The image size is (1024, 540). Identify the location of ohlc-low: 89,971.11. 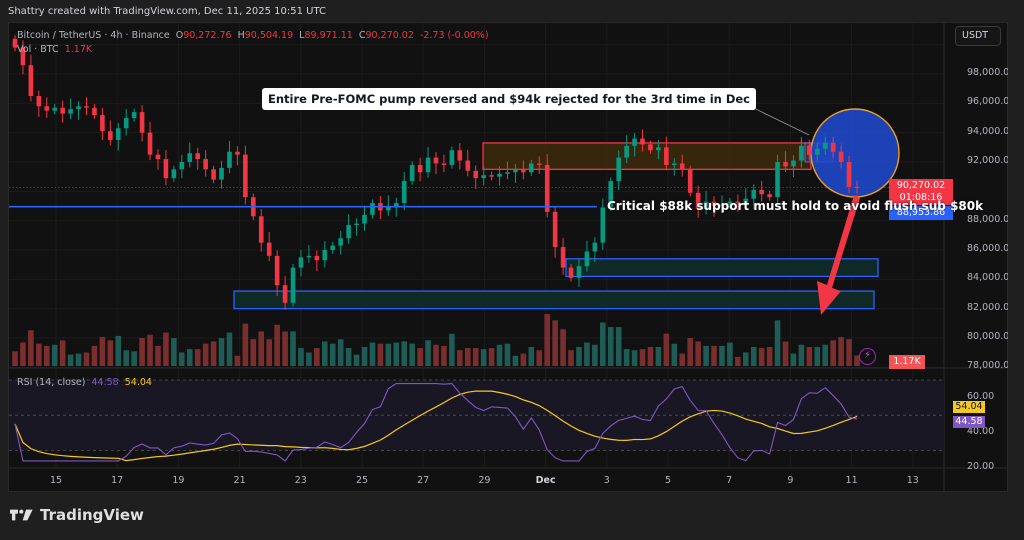
(328, 35).